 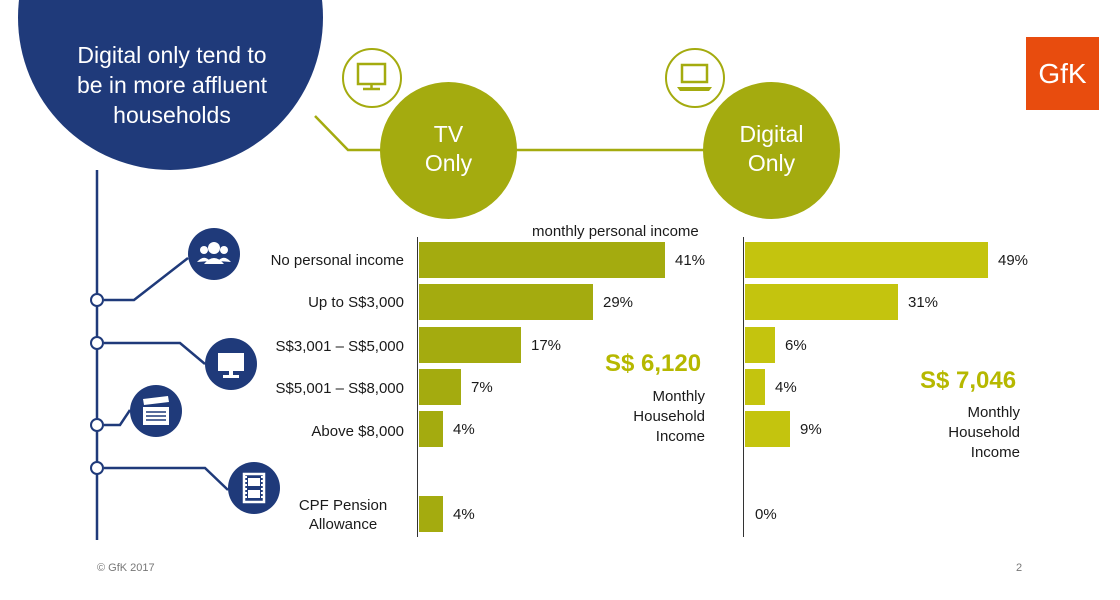 I want to click on digital-only-circle: Digital Only, so click(x=771, y=150).